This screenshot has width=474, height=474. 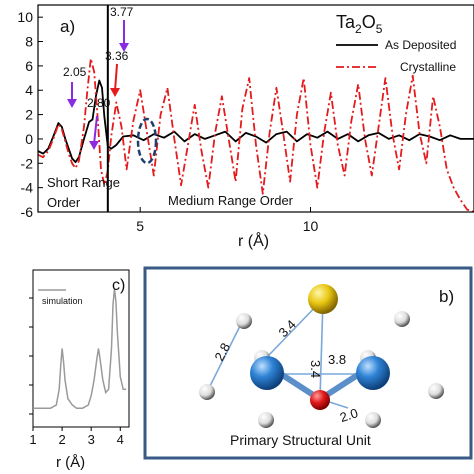 I want to click on y-tick-label: 6, so click(x=29, y=66).